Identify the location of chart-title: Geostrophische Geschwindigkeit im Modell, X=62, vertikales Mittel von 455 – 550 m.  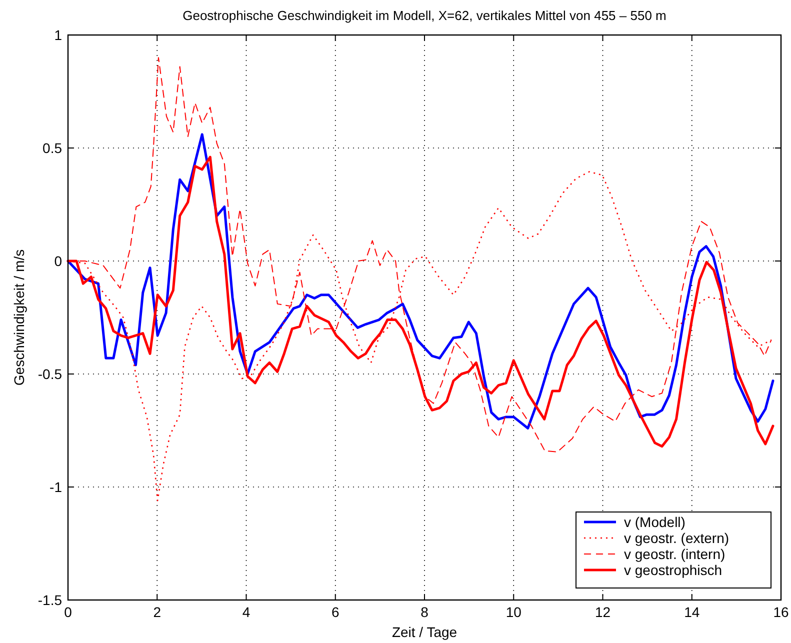
(424, 15).